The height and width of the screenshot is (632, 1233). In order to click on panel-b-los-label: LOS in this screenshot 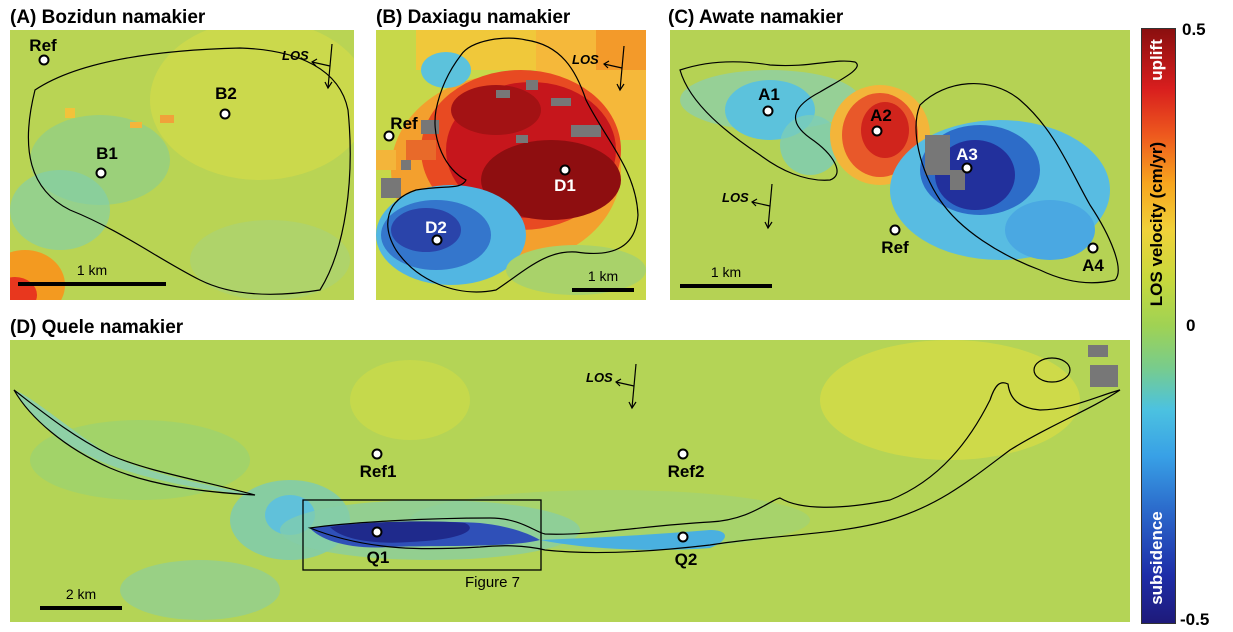, I will do `click(585, 59)`.